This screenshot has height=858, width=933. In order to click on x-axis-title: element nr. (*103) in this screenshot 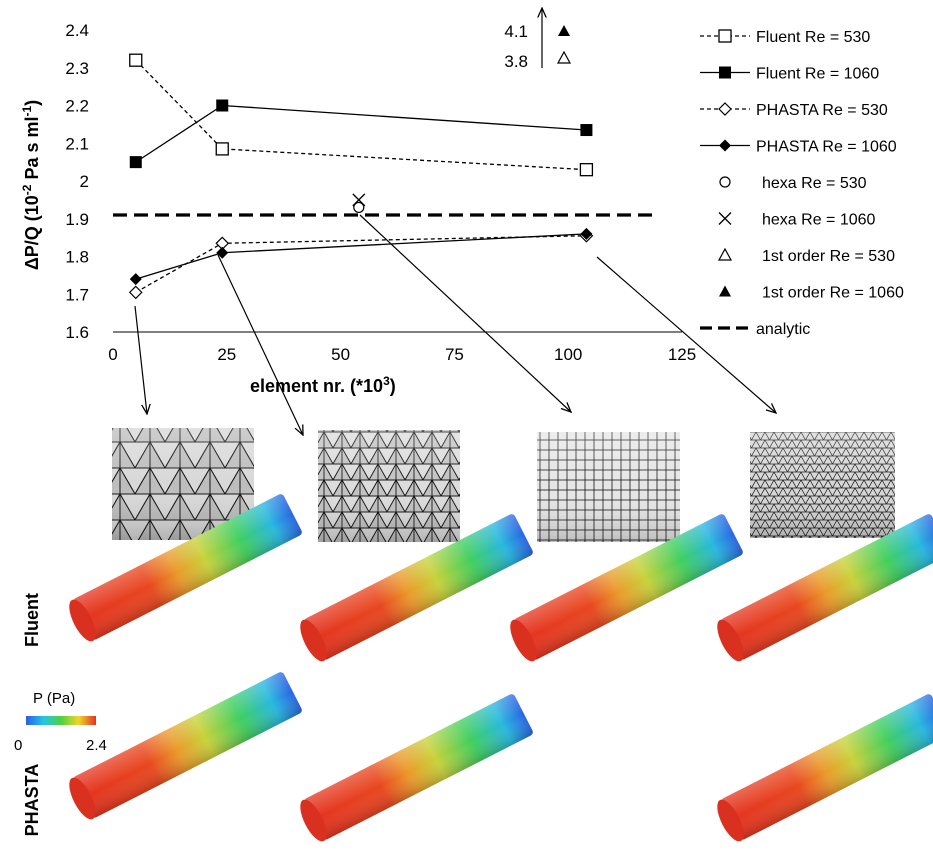, I will do `click(323, 385)`.